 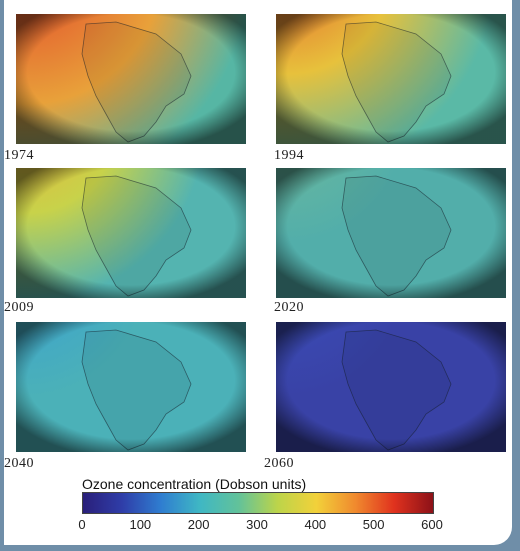 What do you see at coordinates (19, 155) in the screenshot?
I see `year-label-1974: 1974` at bounding box center [19, 155].